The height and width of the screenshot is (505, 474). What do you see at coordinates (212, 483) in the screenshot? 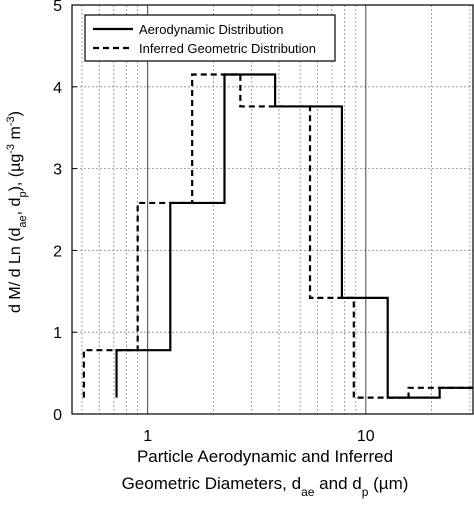
I see `x-label-part: Geometric Diameters, d` at bounding box center [212, 483].